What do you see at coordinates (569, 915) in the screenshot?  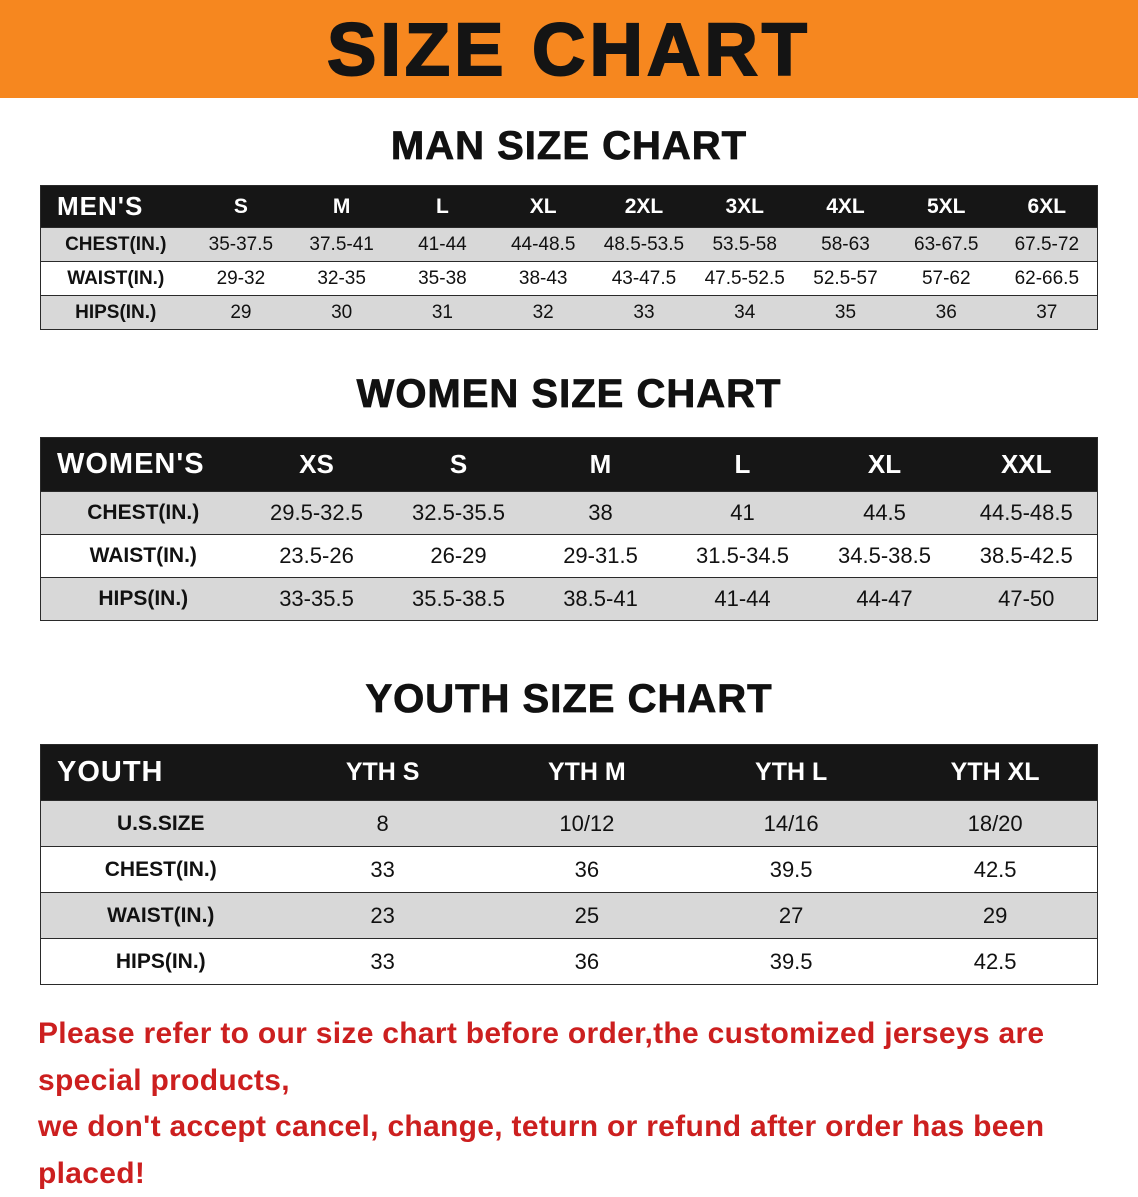 I see `table-row: WAIST(IN.) 23 25 27 29` at bounding box center [569, 915].